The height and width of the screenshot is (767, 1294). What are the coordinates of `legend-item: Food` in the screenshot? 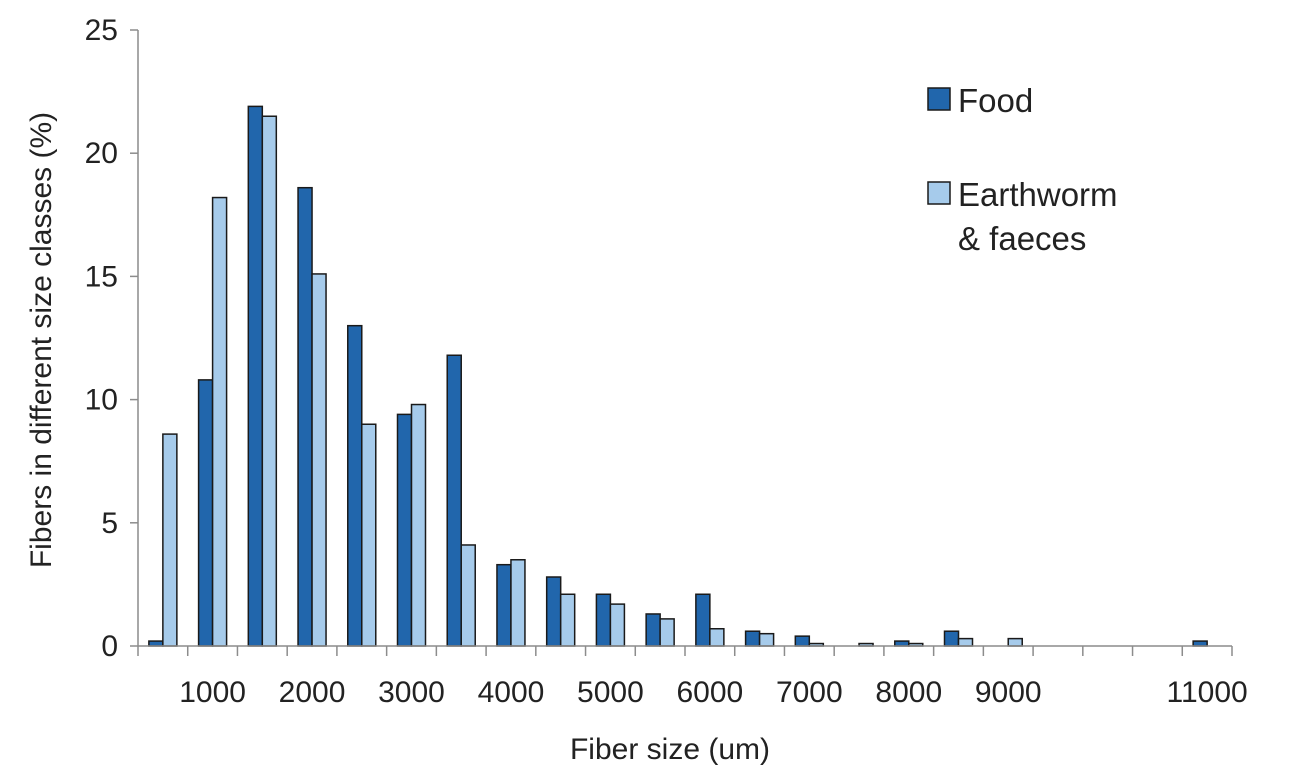 It's located at (980, 100).